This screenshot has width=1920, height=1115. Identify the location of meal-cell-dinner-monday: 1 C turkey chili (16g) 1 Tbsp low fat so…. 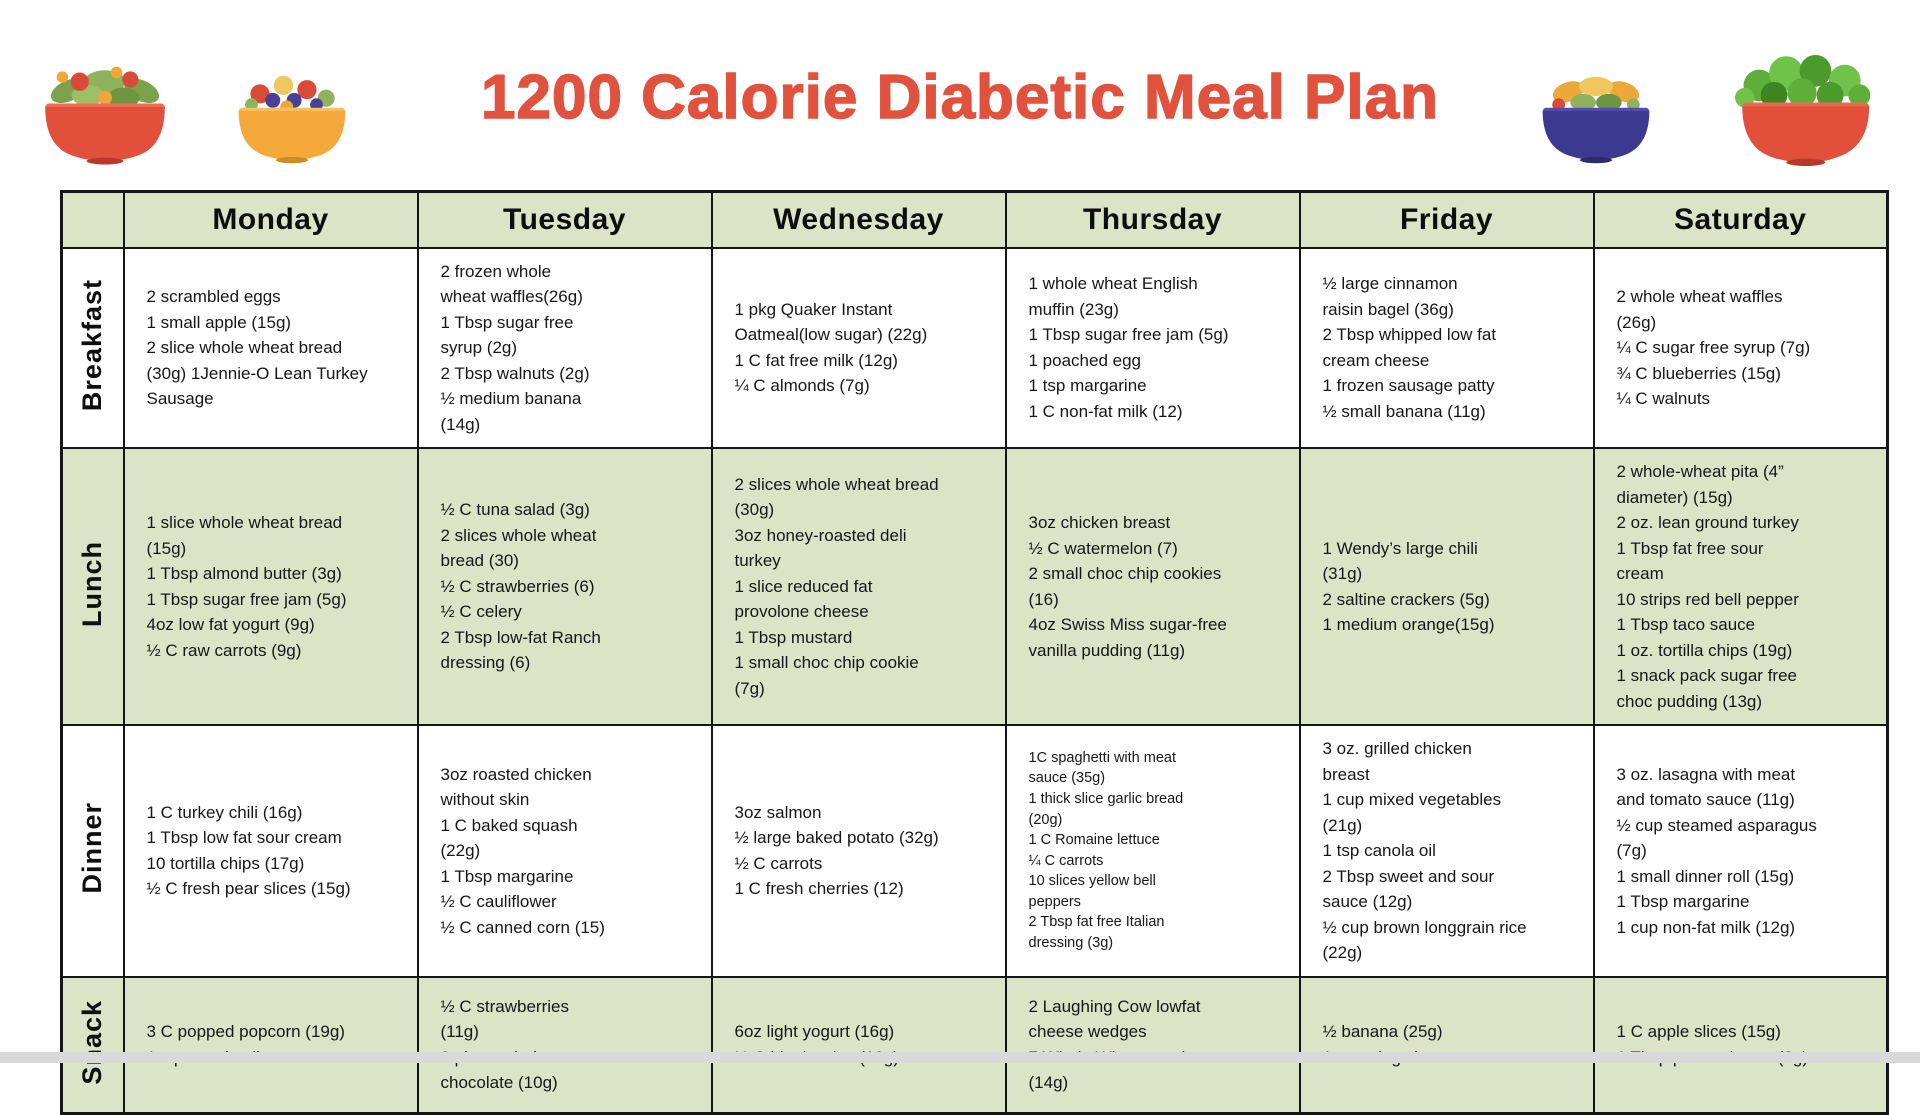
(270, 851).